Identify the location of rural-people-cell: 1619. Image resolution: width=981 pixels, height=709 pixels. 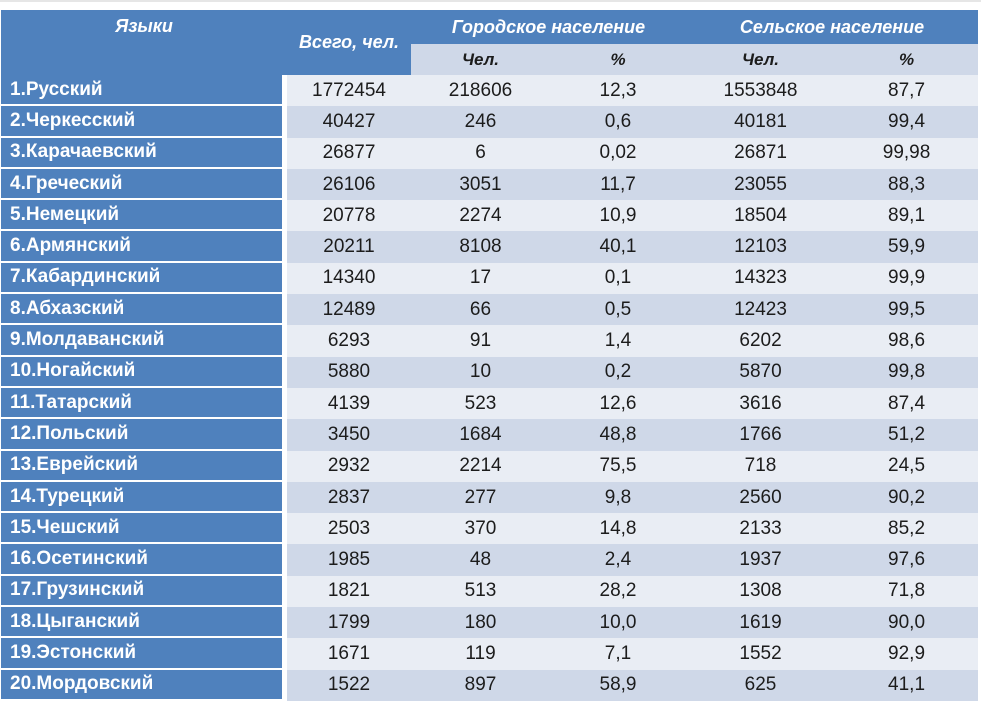
(761, 623).